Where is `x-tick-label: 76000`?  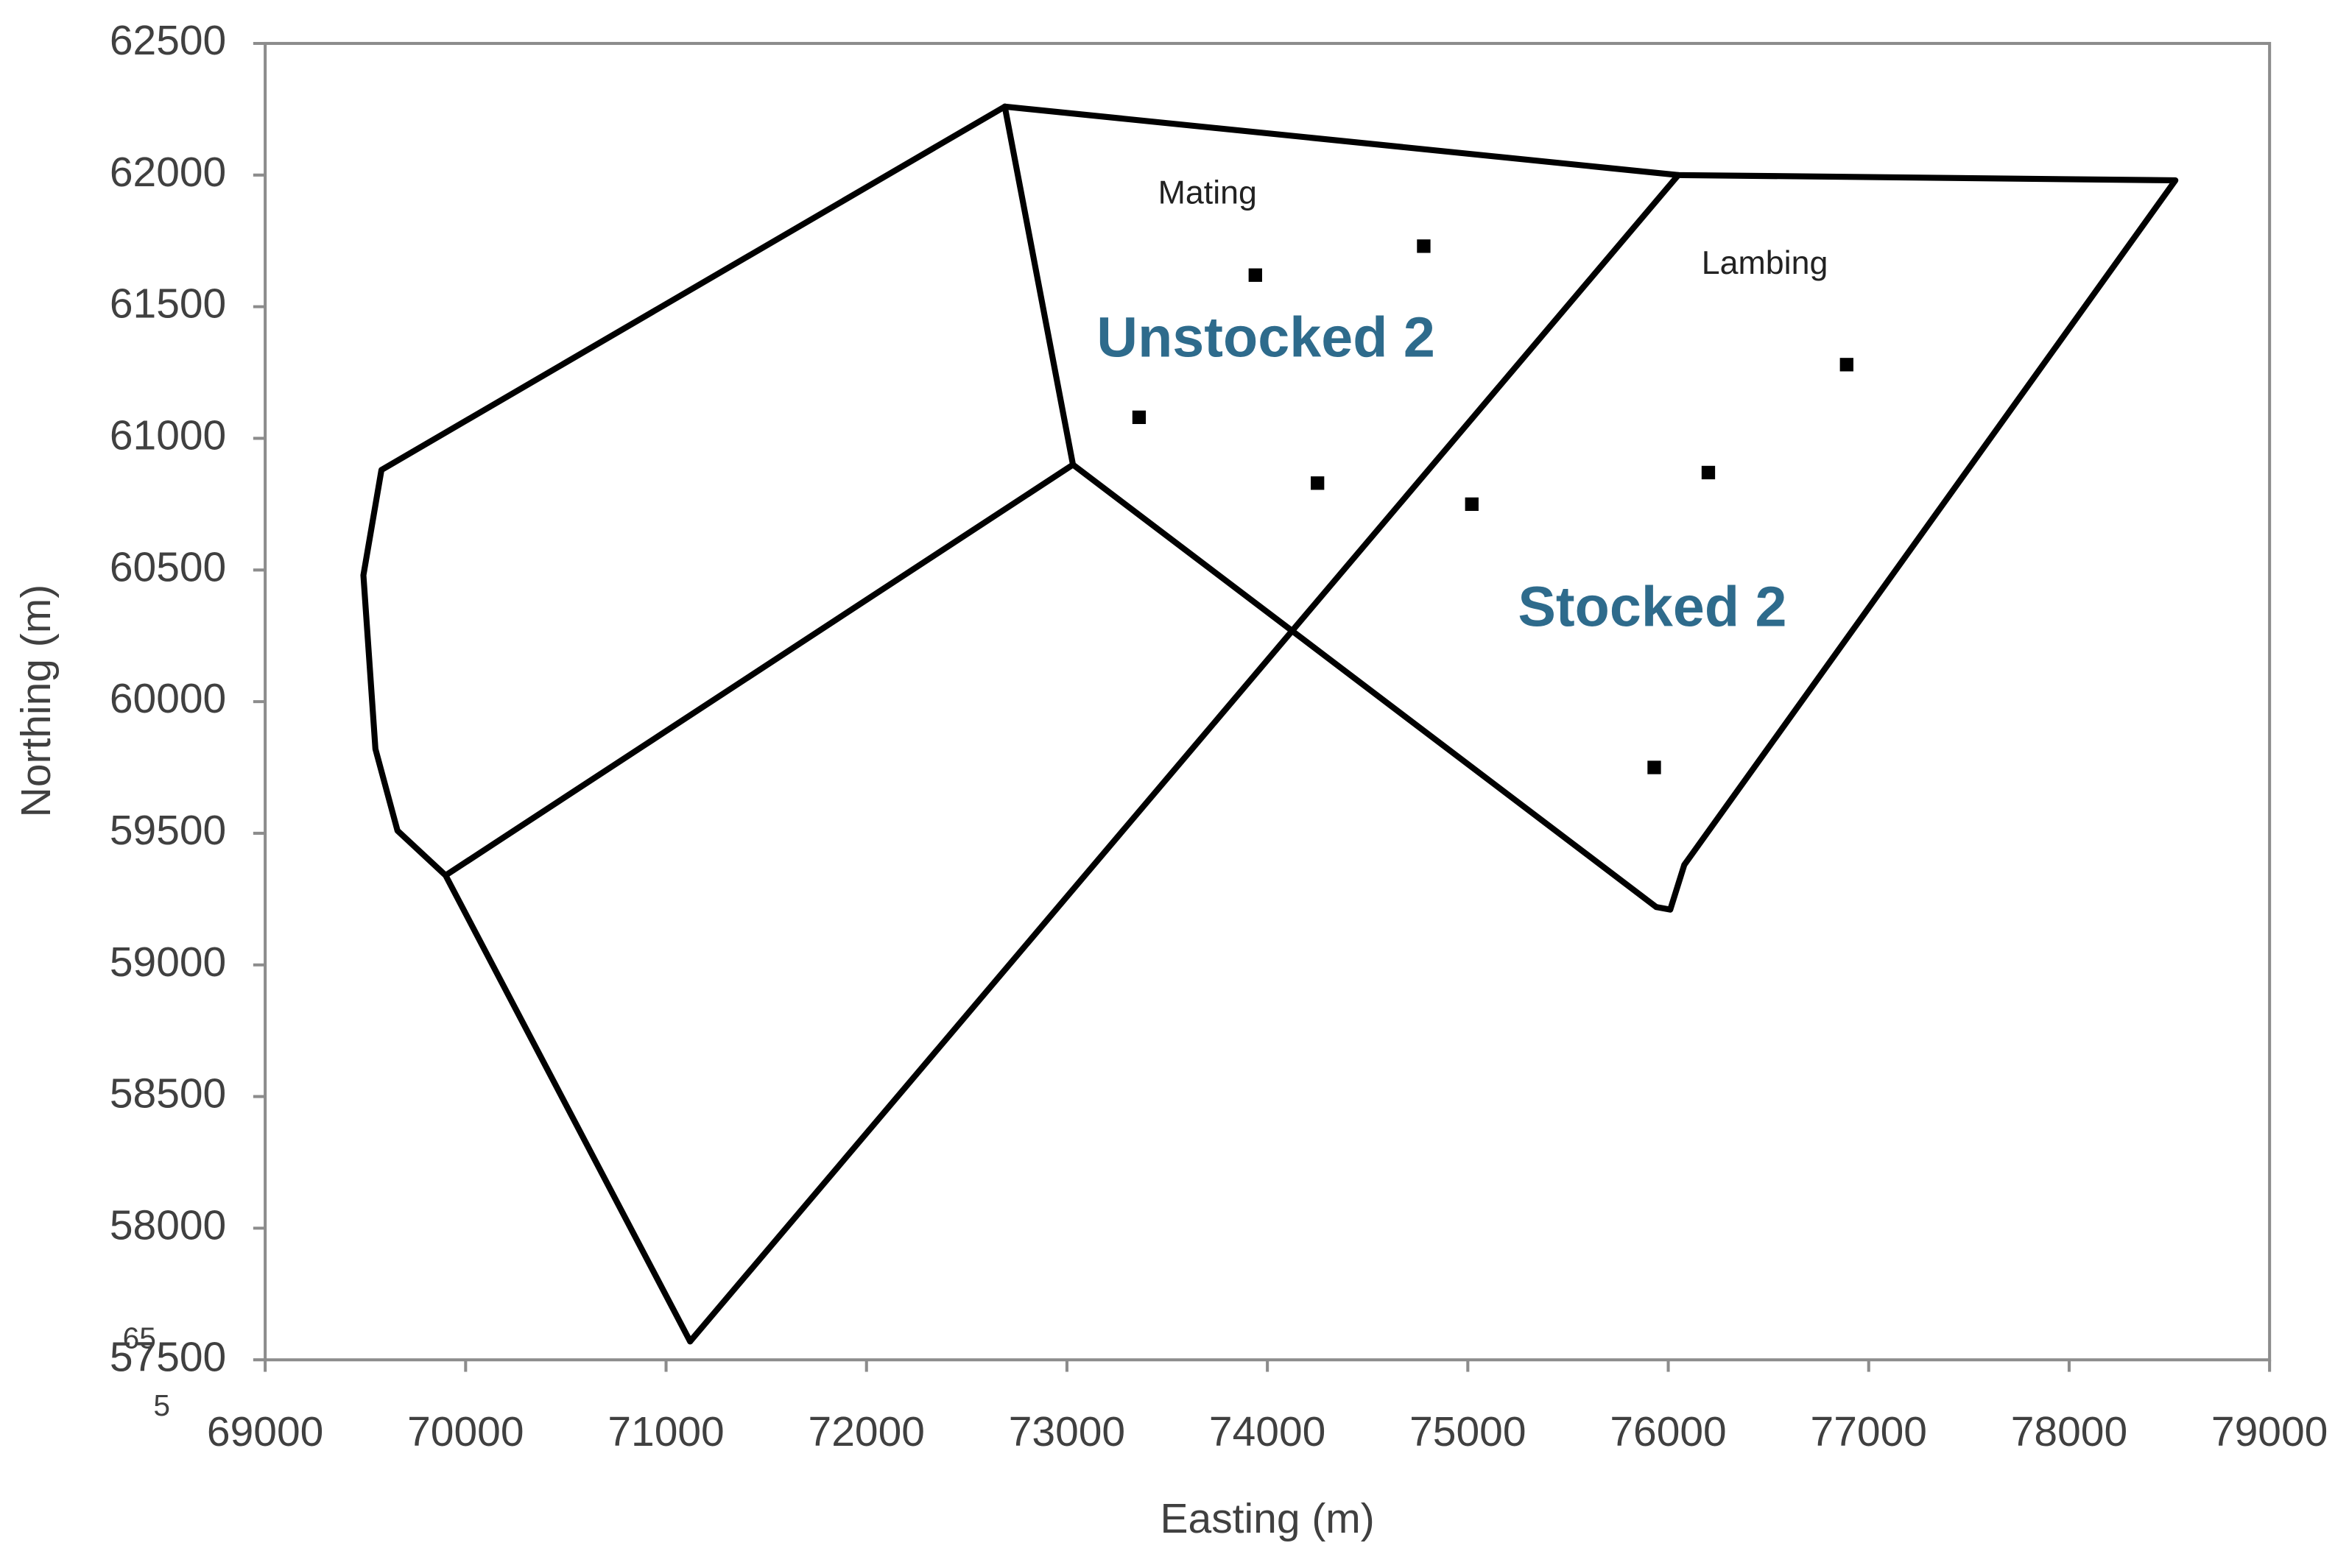
x-tick-label: 76000 is located at coordinates (1668, 1432).